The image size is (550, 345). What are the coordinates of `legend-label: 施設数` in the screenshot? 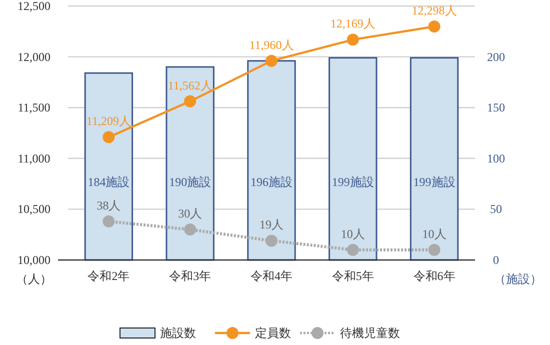 It's located at (178, 333).